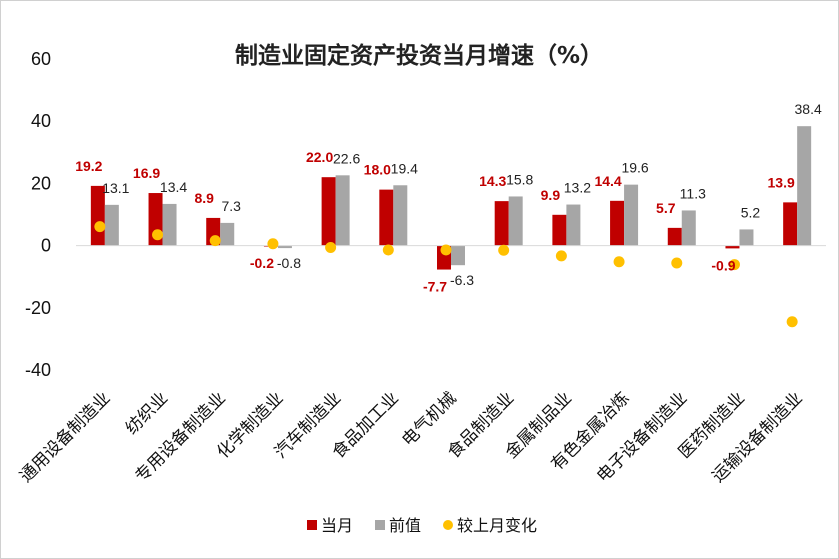 This screenshot has height=559, width=839. Describe the element at coordinates (422, 525) in the screenshot. I see `legend: 当月 前值 较上月变化` at that location.